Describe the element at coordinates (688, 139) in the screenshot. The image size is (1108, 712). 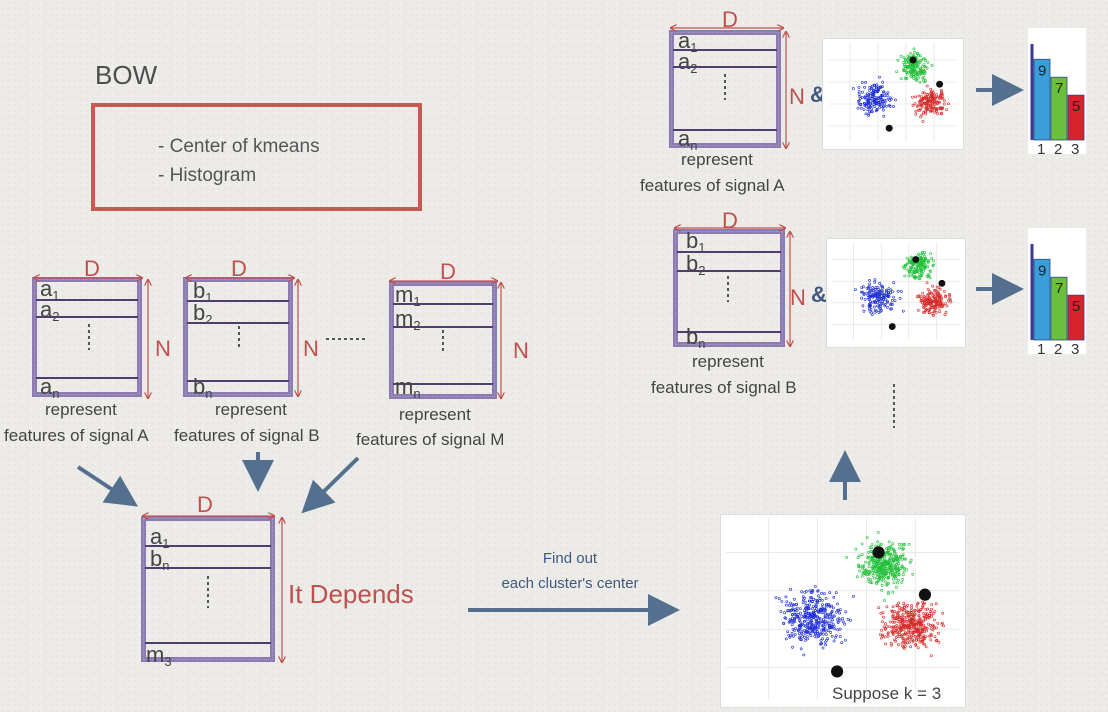
I see `matrix-right-a-rown: an` at that location.